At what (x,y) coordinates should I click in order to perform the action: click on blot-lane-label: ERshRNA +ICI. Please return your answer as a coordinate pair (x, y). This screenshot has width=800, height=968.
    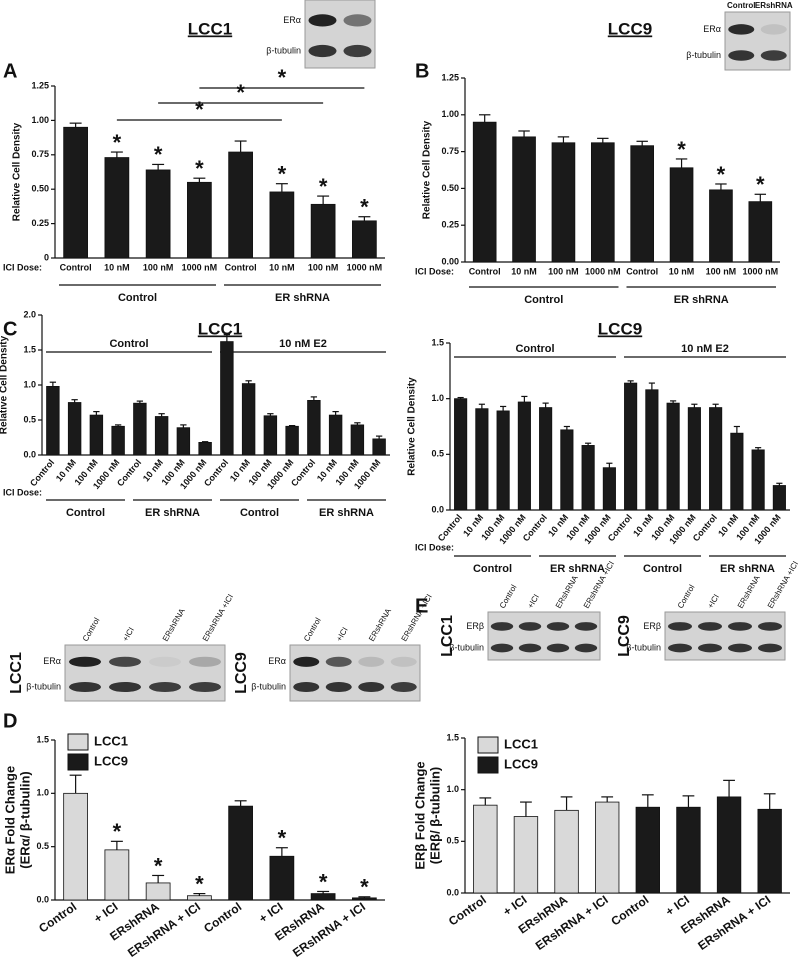
    Looking at the image, I should click on (218, 618).